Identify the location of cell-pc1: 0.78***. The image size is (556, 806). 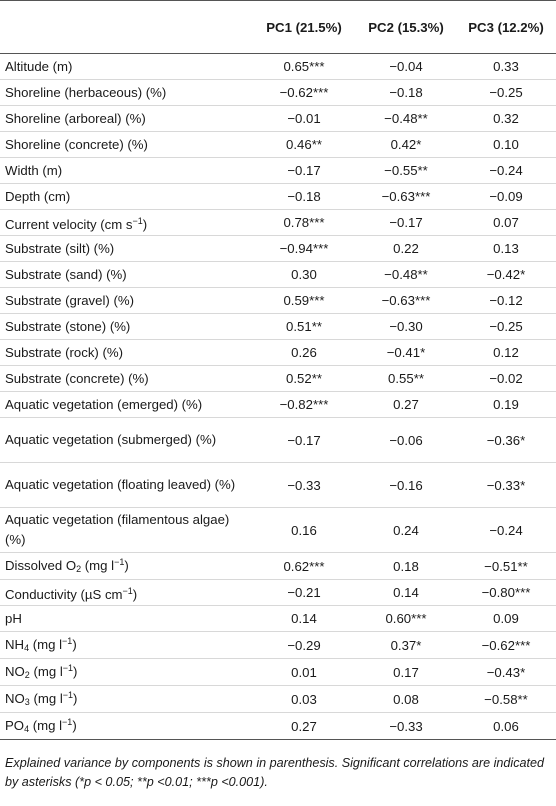
(304, 222).